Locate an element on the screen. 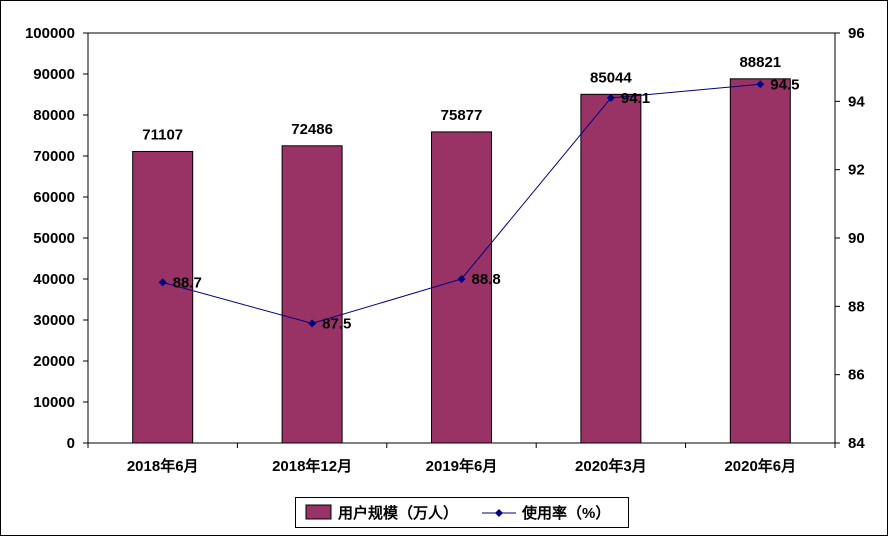 Image resolution: width=889 pixels, height=542 pixels. bar-value-label: 71107 is located at coordinates (162, 134).